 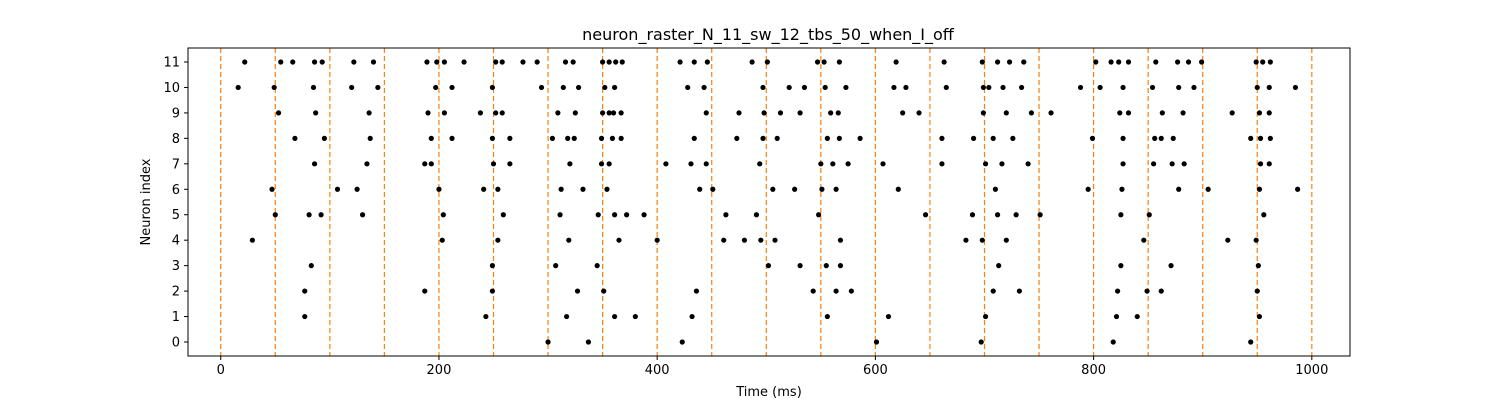 I want to click on x-tick-label: 800, so click(x=1093, y=370).